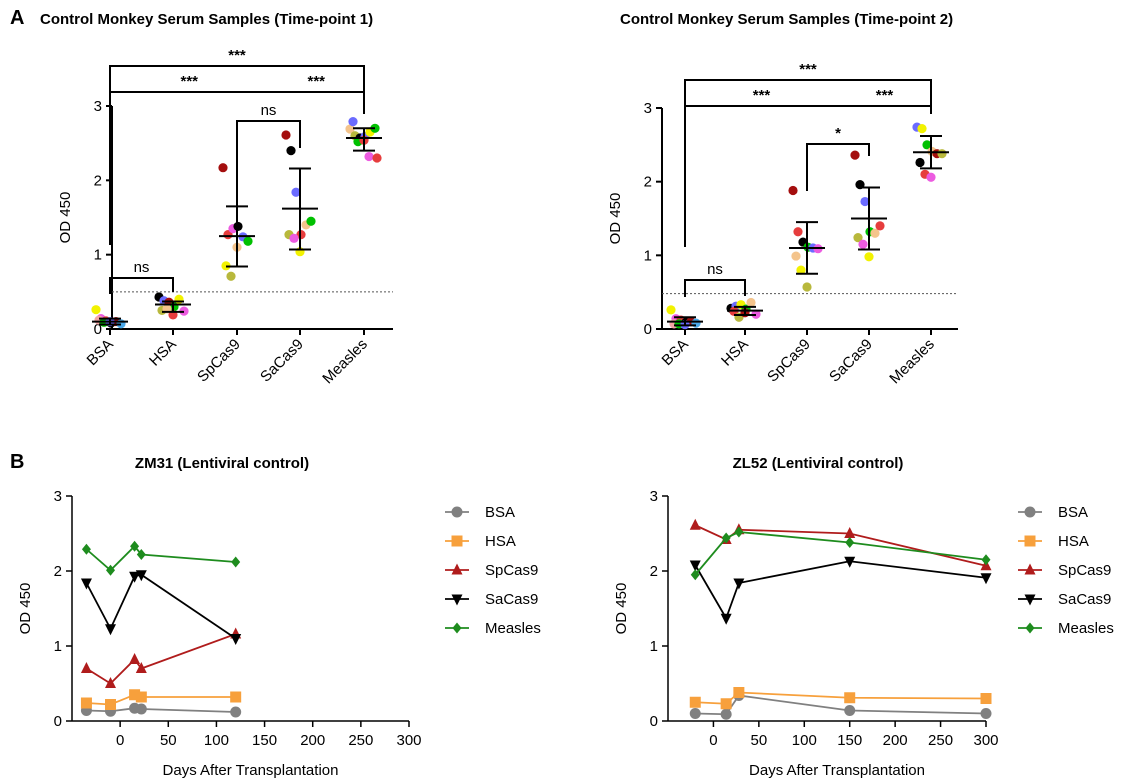  Describe the element at coordinates (511, 599) in the screenshot. I see `legend-label: SaCas9` at that location.